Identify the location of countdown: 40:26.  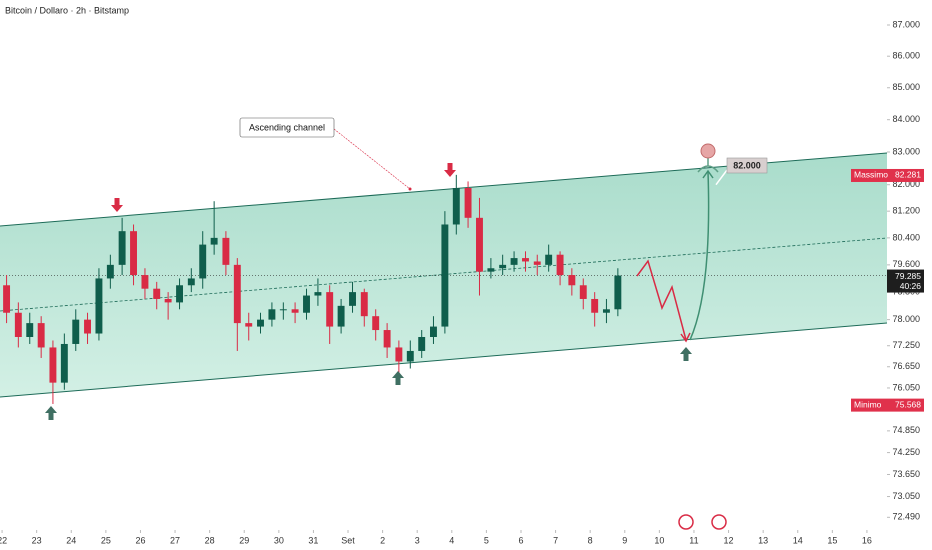
(911, 286).